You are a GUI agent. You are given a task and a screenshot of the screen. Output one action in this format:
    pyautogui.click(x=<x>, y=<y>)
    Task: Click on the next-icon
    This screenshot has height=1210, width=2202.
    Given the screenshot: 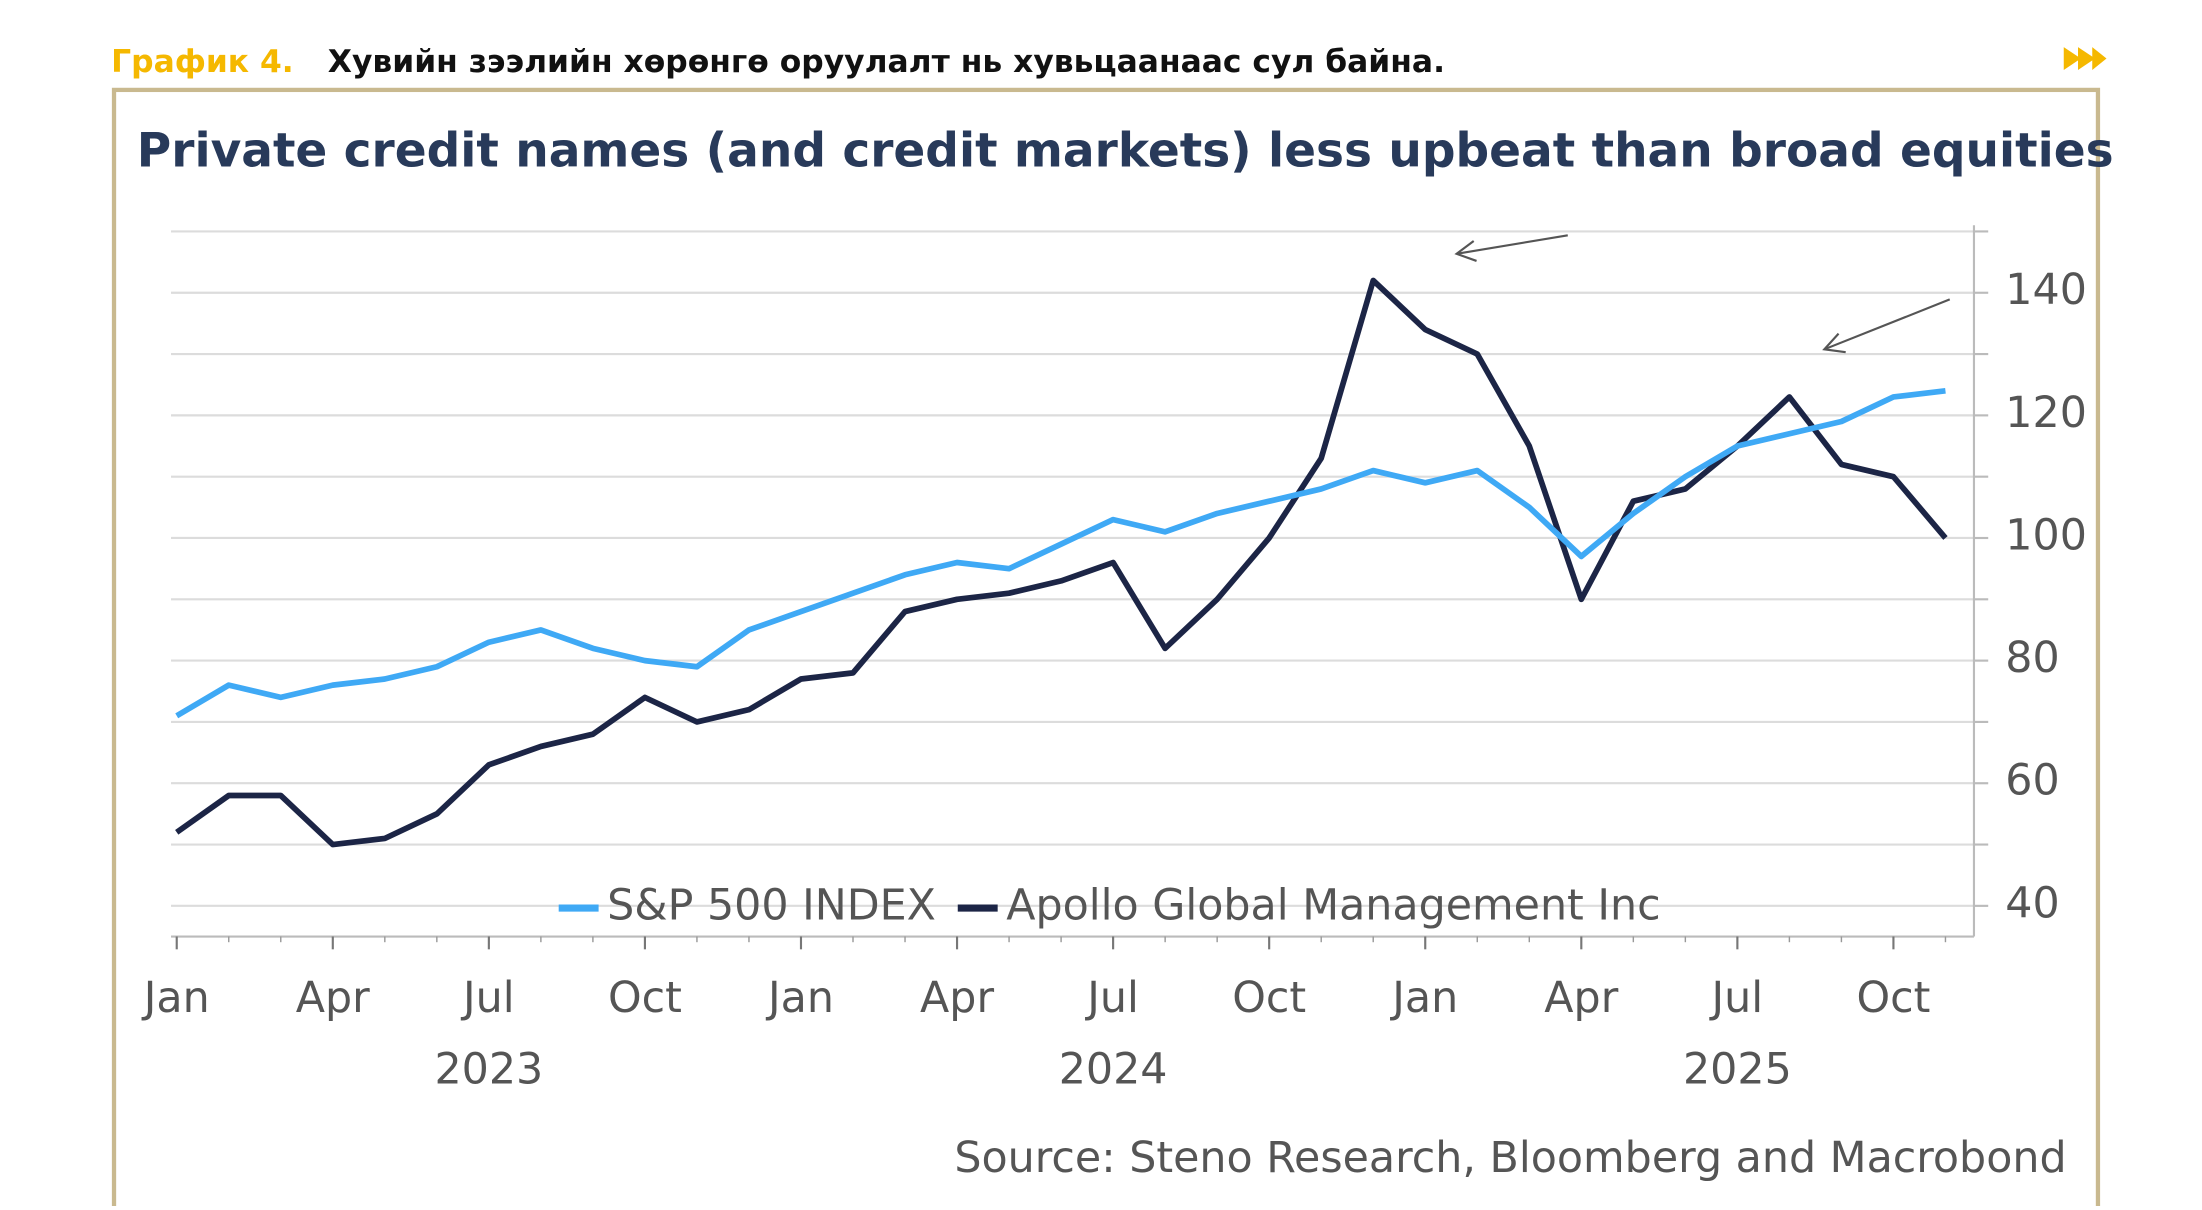 What is the action you would take?
    pyautogui.click(x=2085, y=58)
    